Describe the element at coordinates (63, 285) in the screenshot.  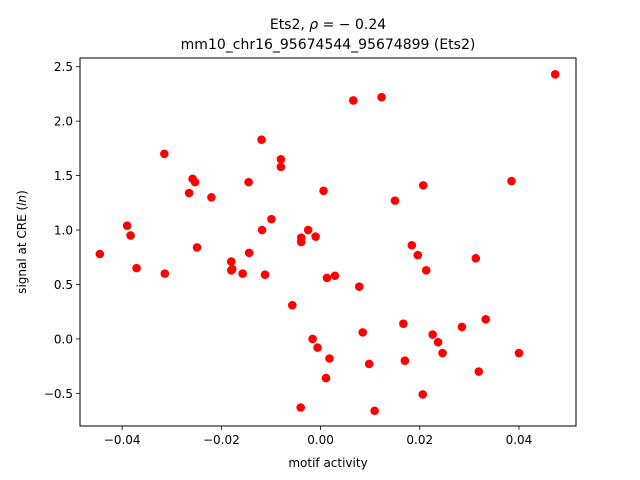
I see `y-tick-label: 0.5` at that location.